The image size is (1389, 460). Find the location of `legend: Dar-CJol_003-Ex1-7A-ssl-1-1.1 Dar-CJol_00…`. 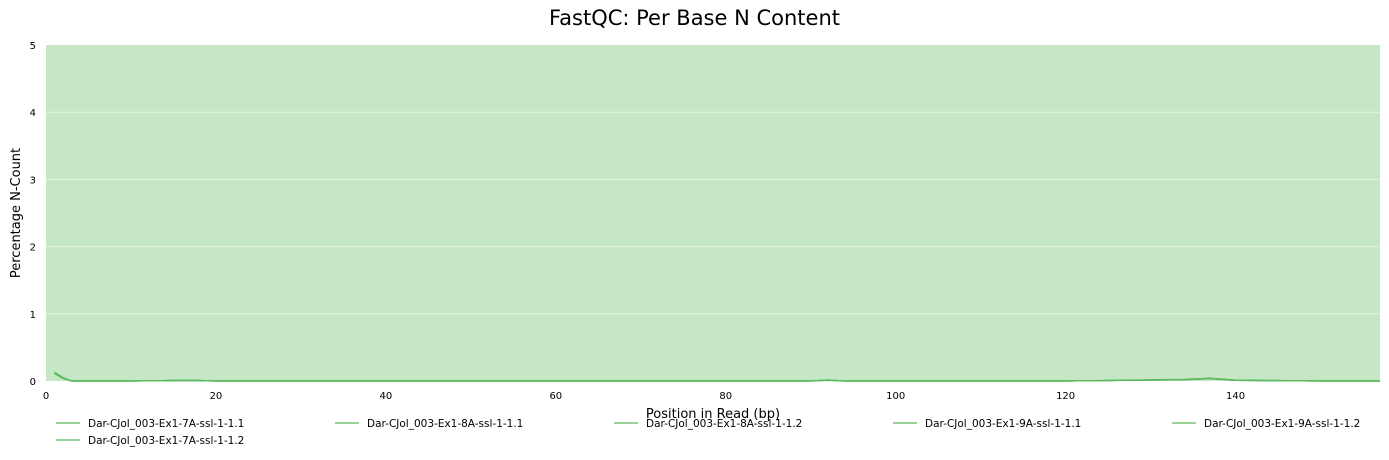

legend: Dar-CJol_003-Ex1-7A-ssl-1-1.1 Dar-CJol_00… is located at coordinates (708, 432).